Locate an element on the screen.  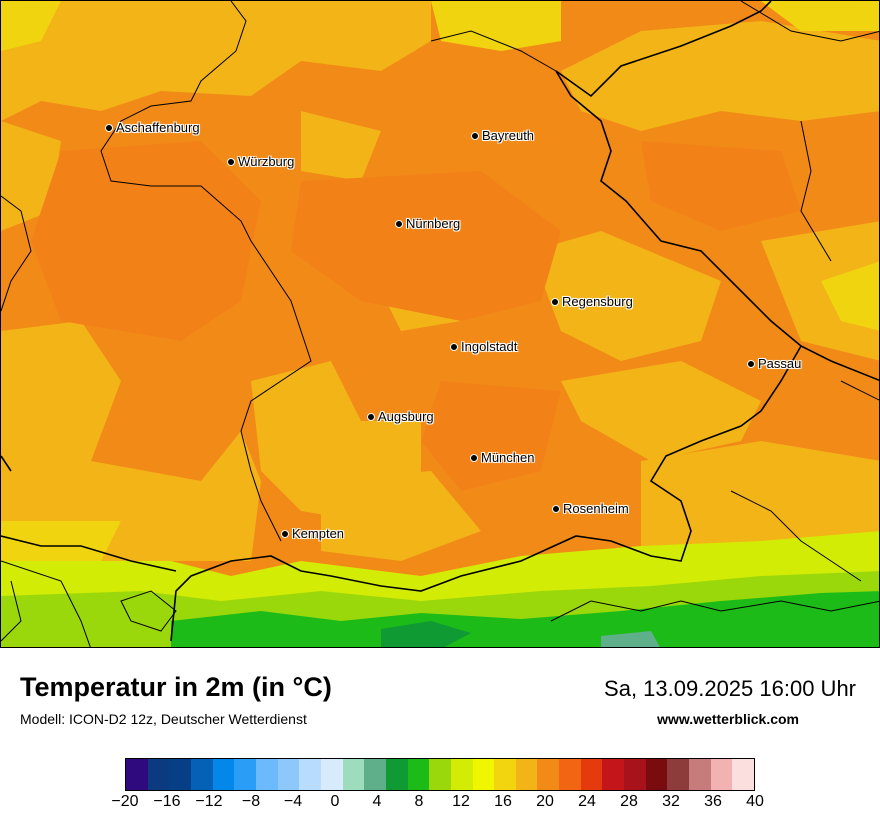
city-label: Regensburg is located at coordinates (597, 301).